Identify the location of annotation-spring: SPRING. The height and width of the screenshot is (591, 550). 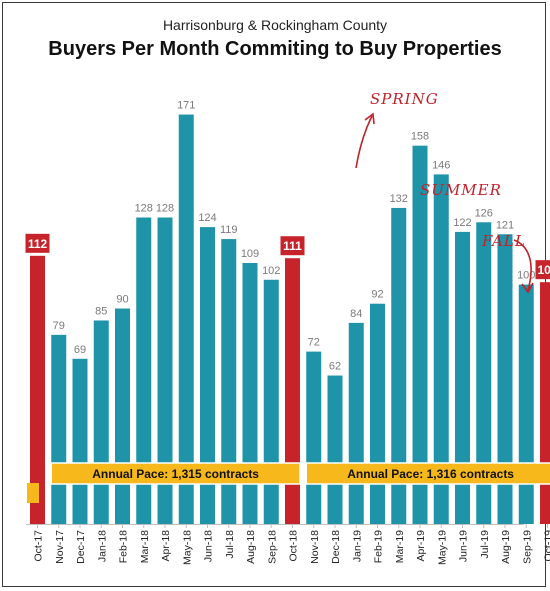
(404, 99).